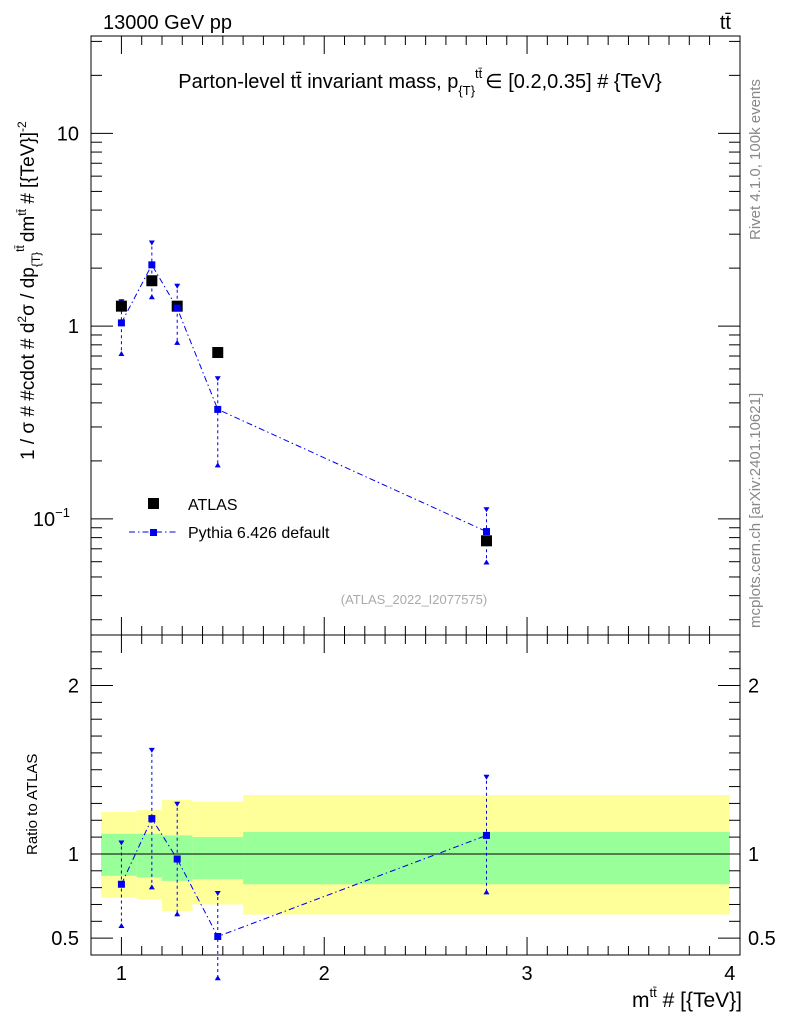 This screenshot has width=786, height=1024. I want to click on ratio-ytick-label-right: 0.5, so click(762, 939).